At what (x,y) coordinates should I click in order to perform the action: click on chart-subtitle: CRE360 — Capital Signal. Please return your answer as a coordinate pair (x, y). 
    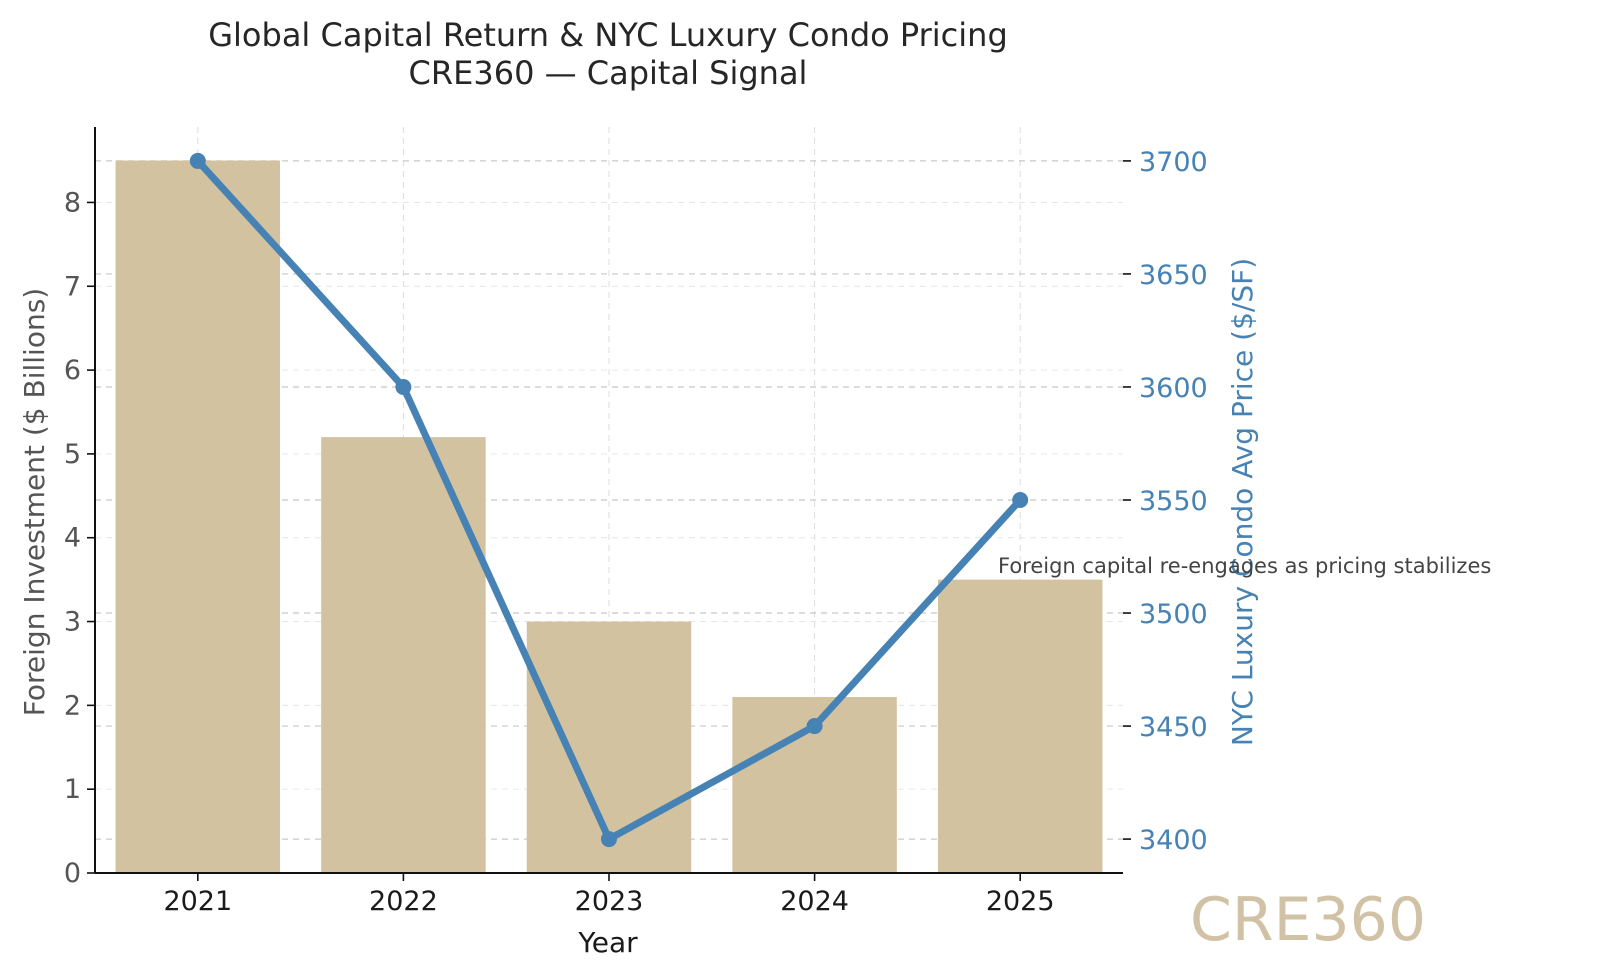
    Looking at the image, I should click on (608, 73).